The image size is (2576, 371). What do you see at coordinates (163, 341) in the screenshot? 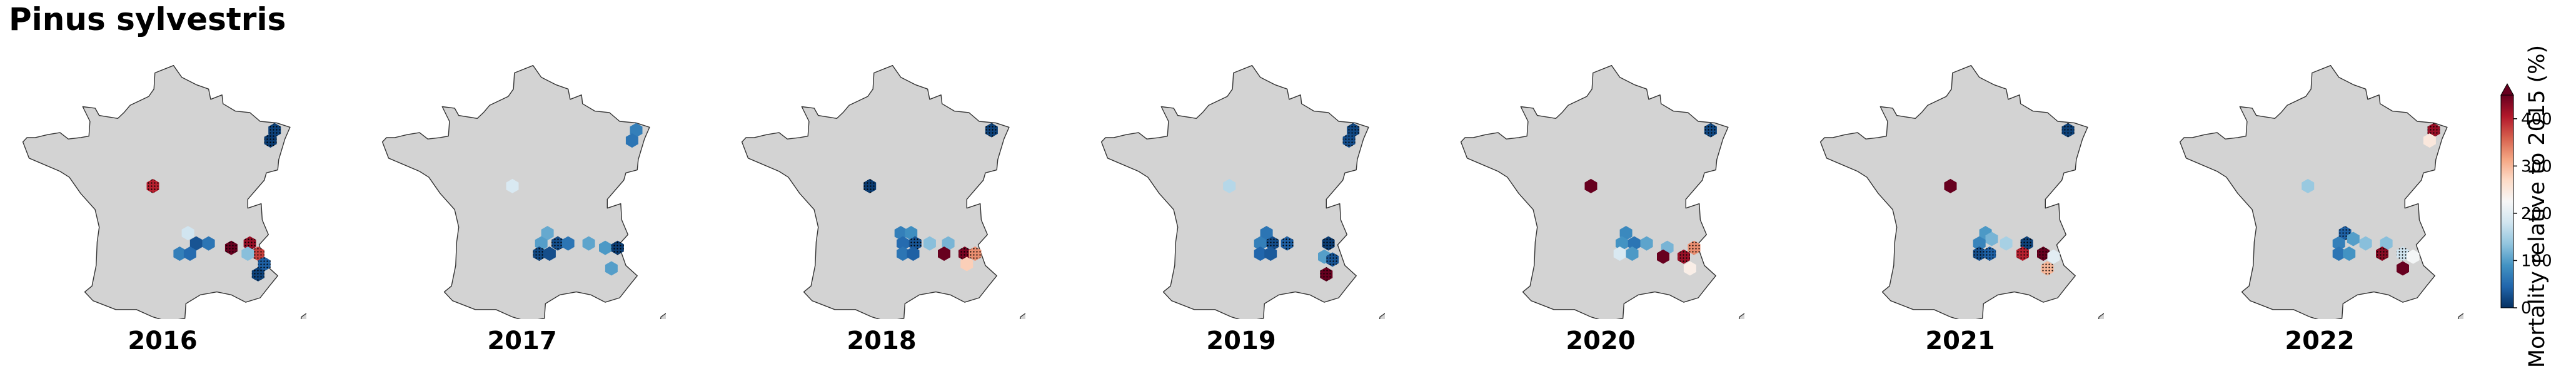
I see `year-label: 2016` at bounding box center [163, 341].